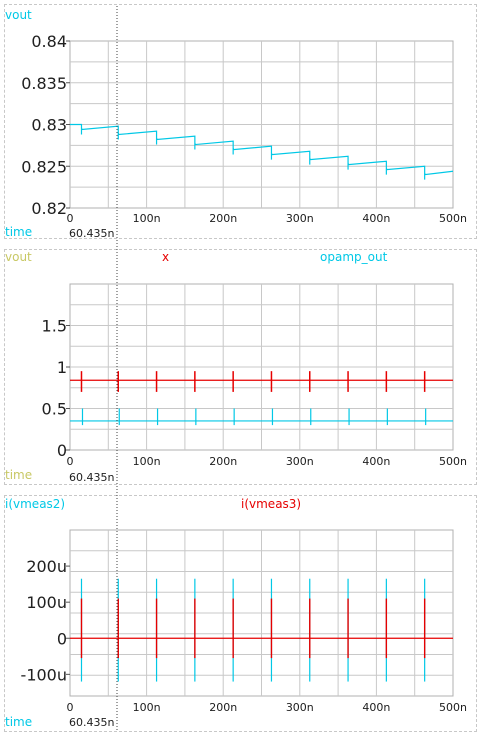 Image resolution: width=482 pixels, height=736 pixels. Describe the element at coordinates (49, 208) in the screenshot. I see `y-tick-label: 0.82` at that location.